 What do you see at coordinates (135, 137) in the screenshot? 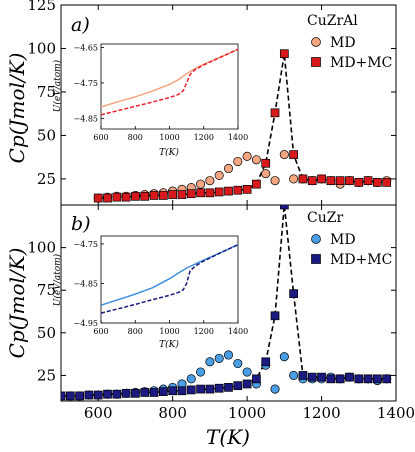
I see `panel-a-inset-xtick-label: 800` at bounding box center [135, 137].